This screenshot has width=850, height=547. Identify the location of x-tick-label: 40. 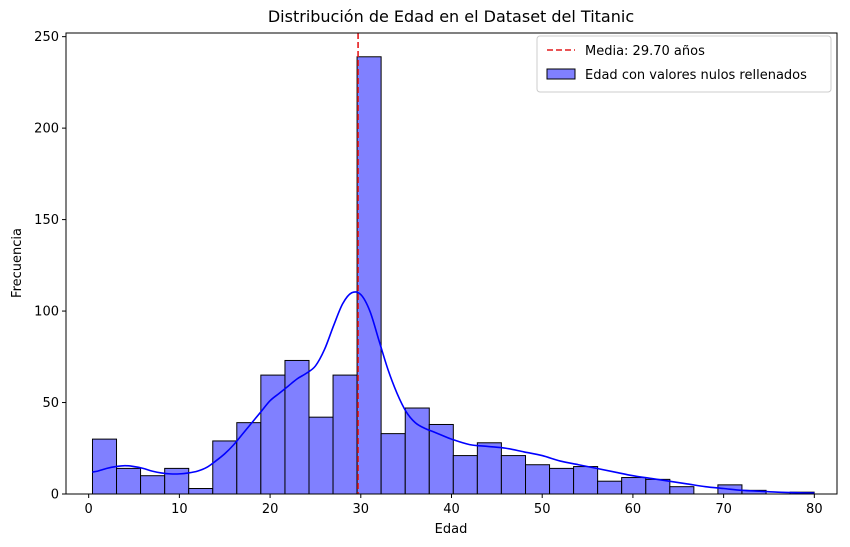
(451, 509).